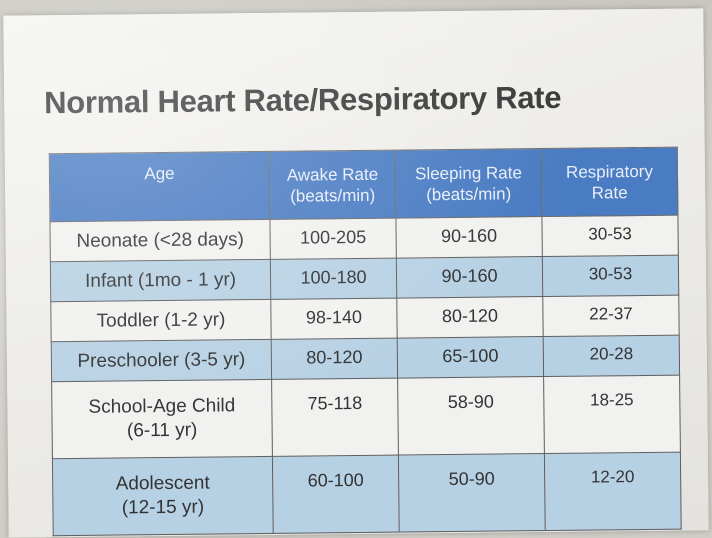 The height and width of the screenshot is (538, 712). Describe the element at coordinates (163, 507) in the screenshot. I see `age-text-line-2: (12-15 yr)` at that location.